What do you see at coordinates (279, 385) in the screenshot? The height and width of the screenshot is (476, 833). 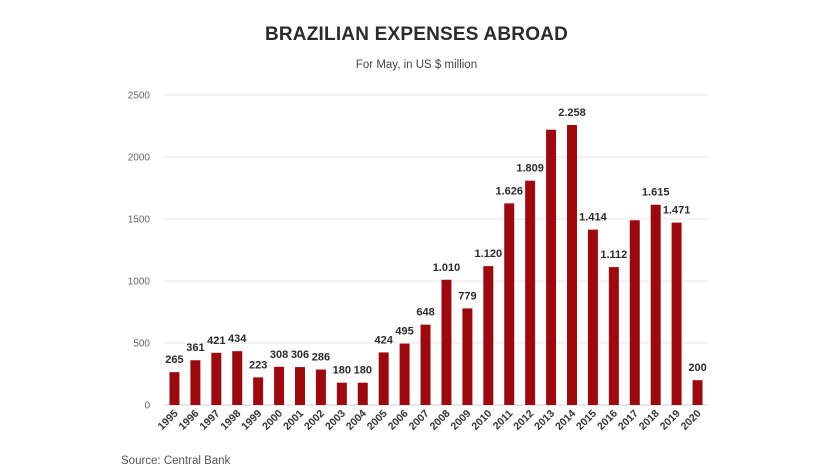 I see `bar-2000` at bounding box center [279, 385].